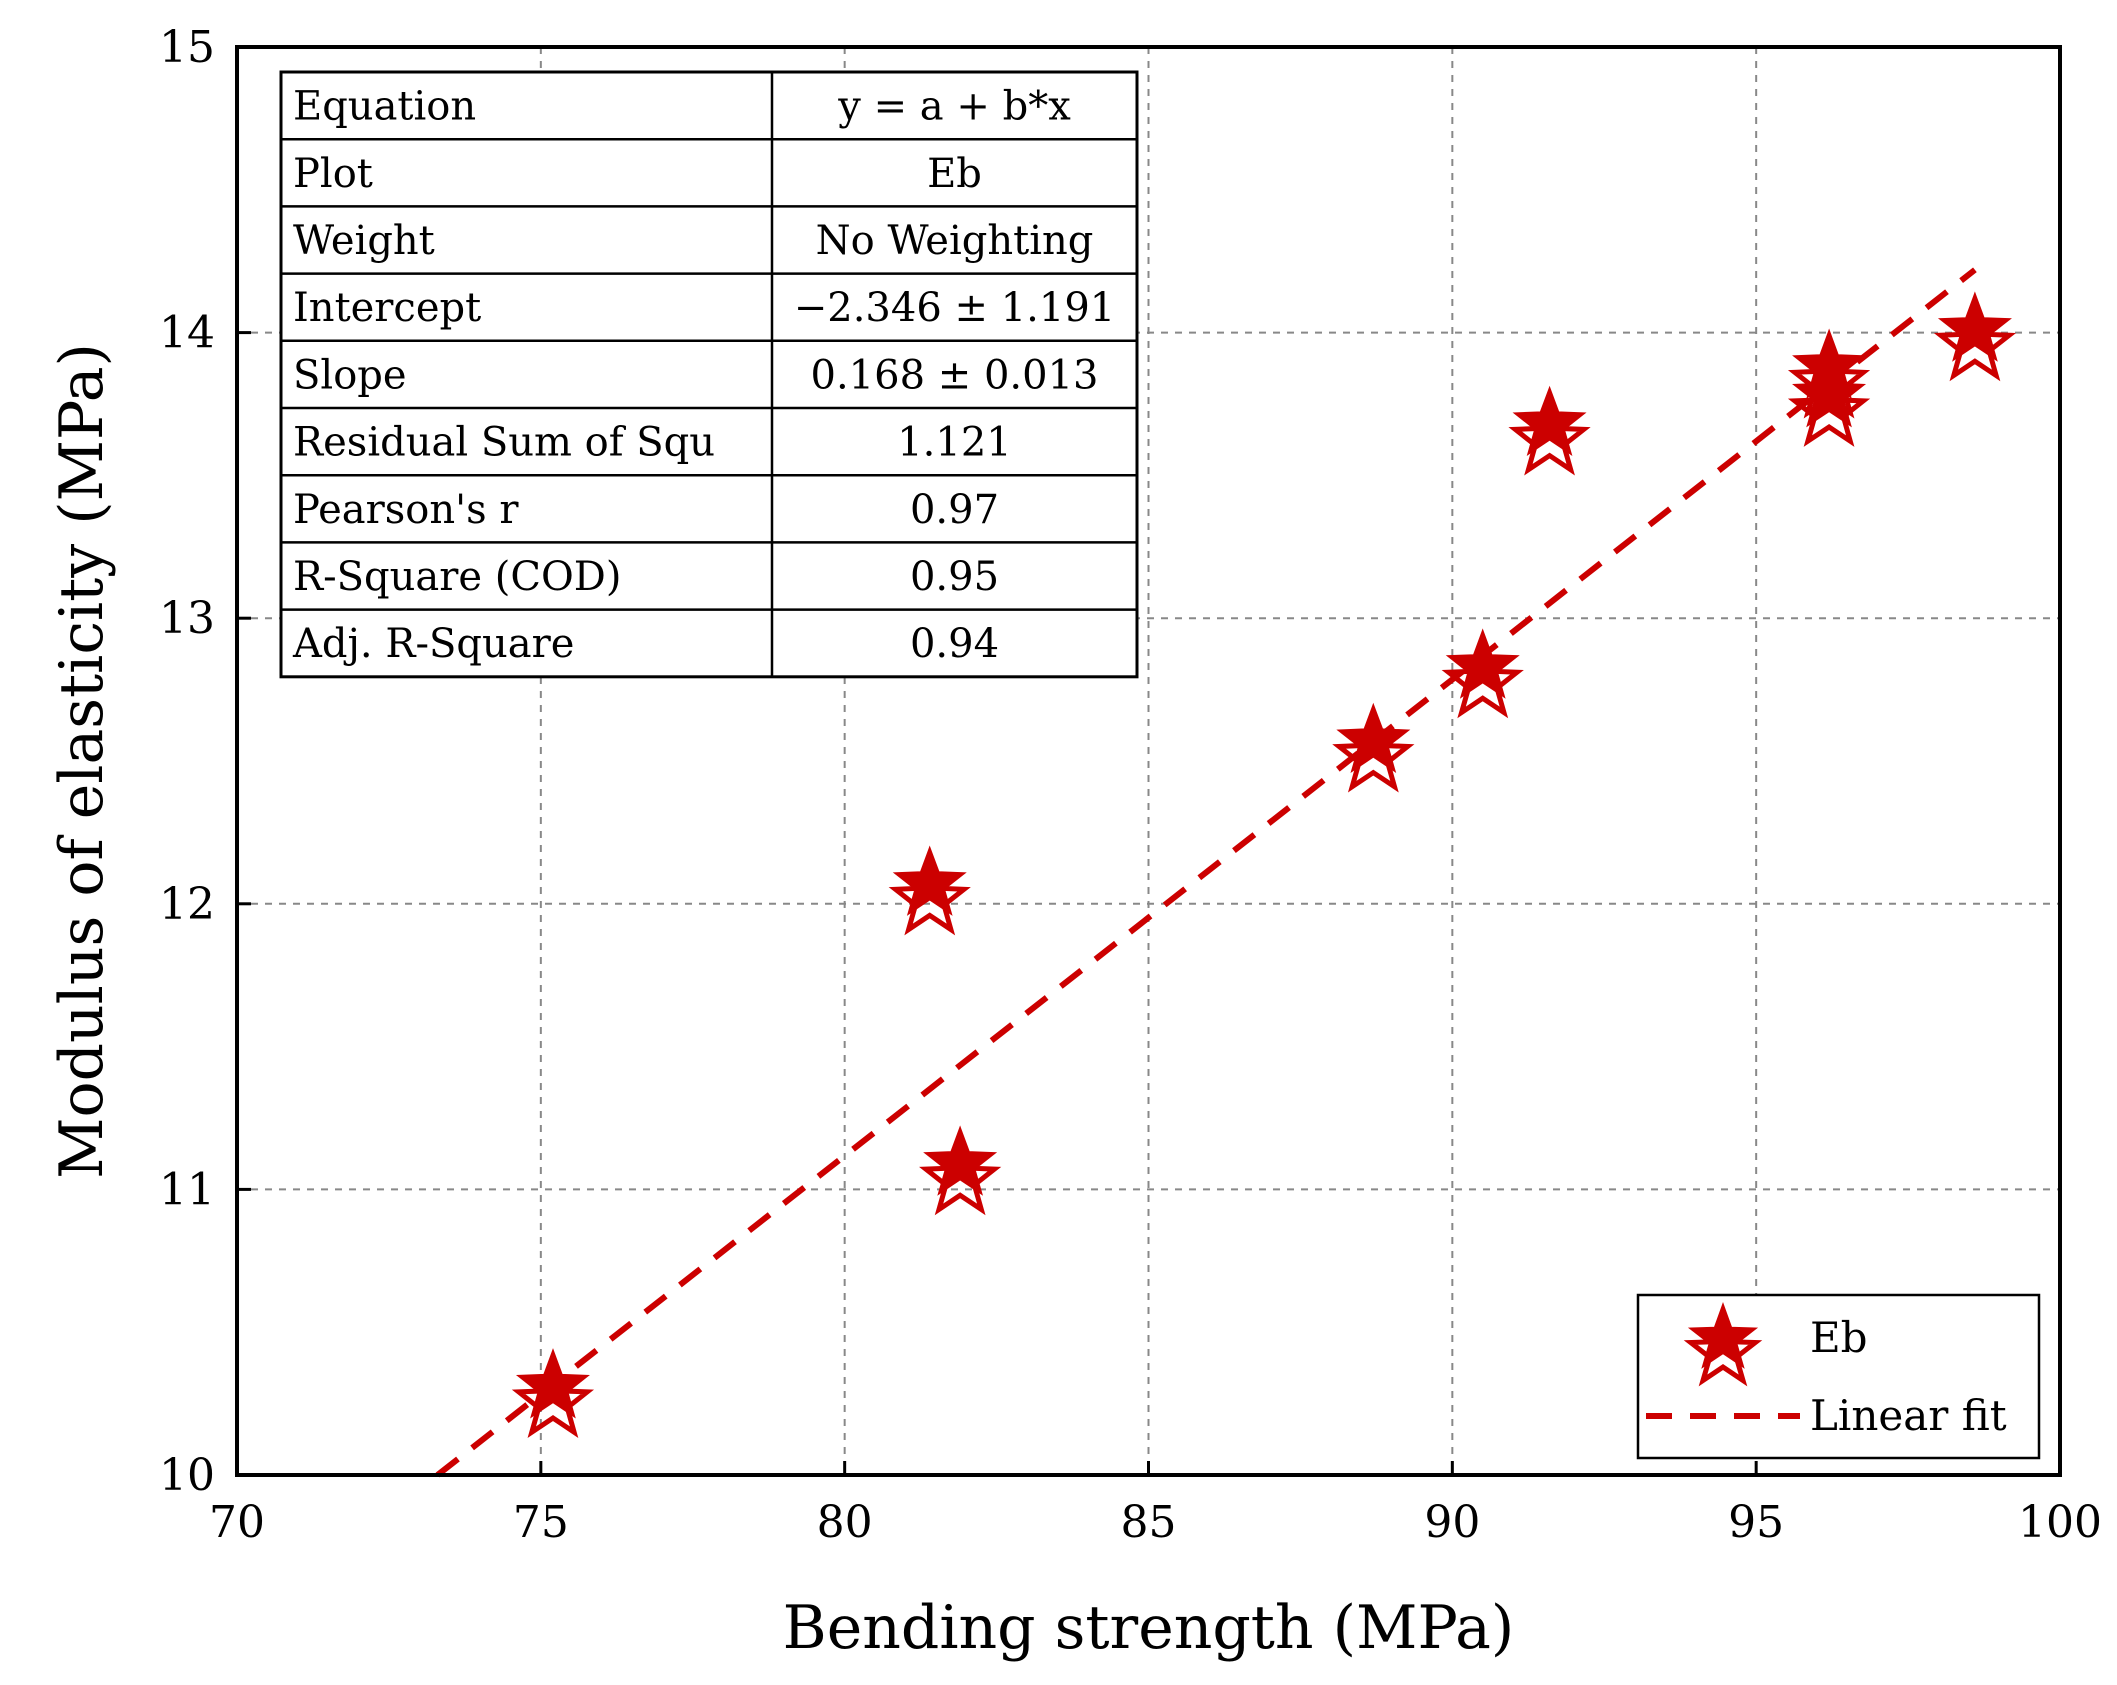 Image resolution: width=2117 pixels, height=1685 pixels. What do you see at coordinates (187, 1475) in the screenshot?
I see `y-tick-label: 10` at bounding box center [187, 1475].